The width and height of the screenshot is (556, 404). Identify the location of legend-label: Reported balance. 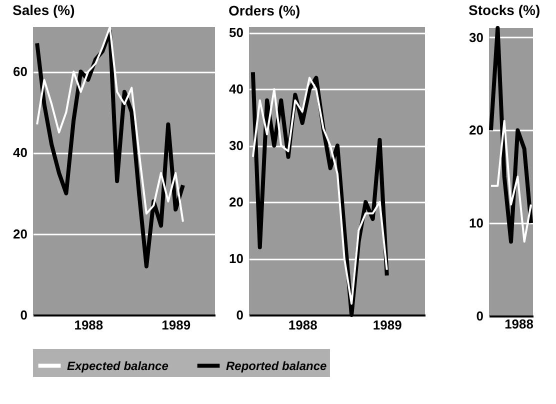
(277, 365).